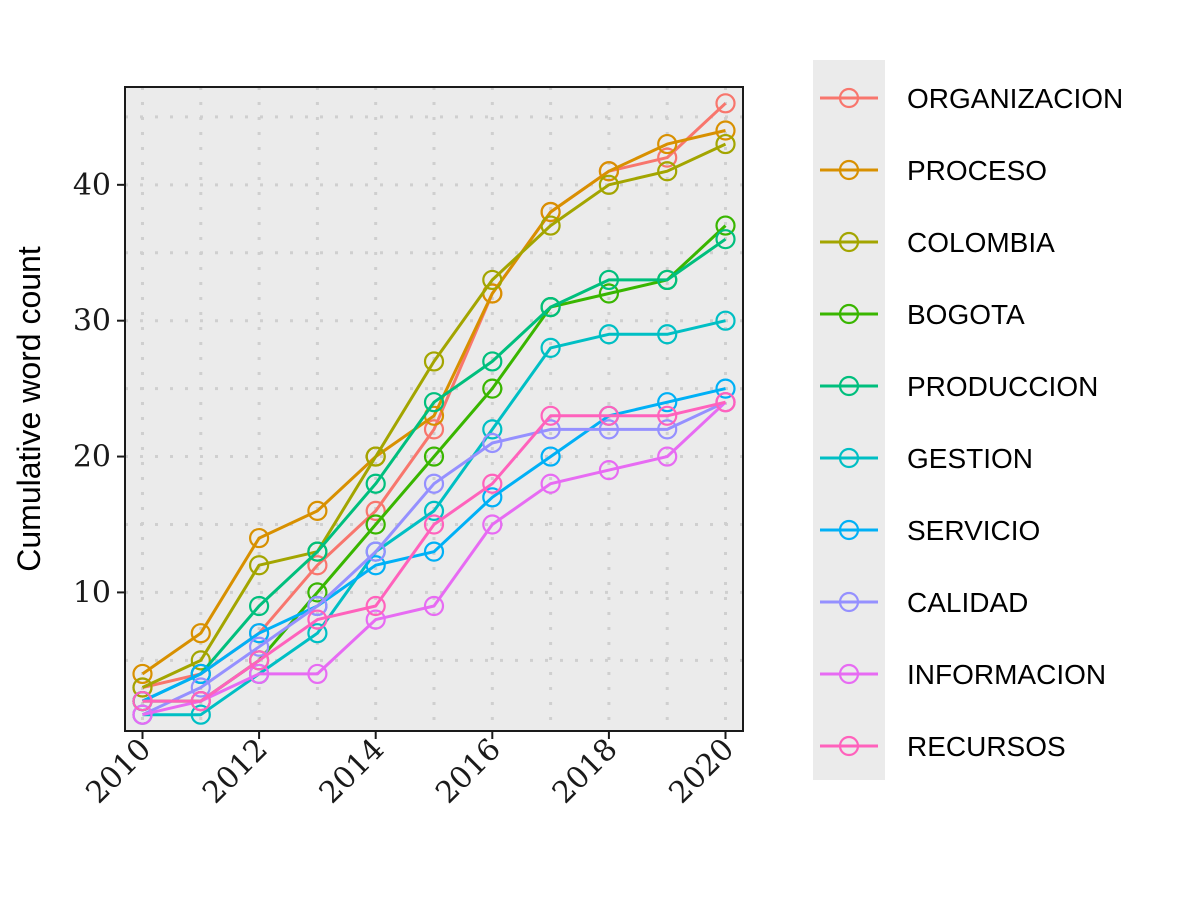  Describe the element at coordinates (92, 457) in the screenshot. I see `y-tick-label: 20` at that location.